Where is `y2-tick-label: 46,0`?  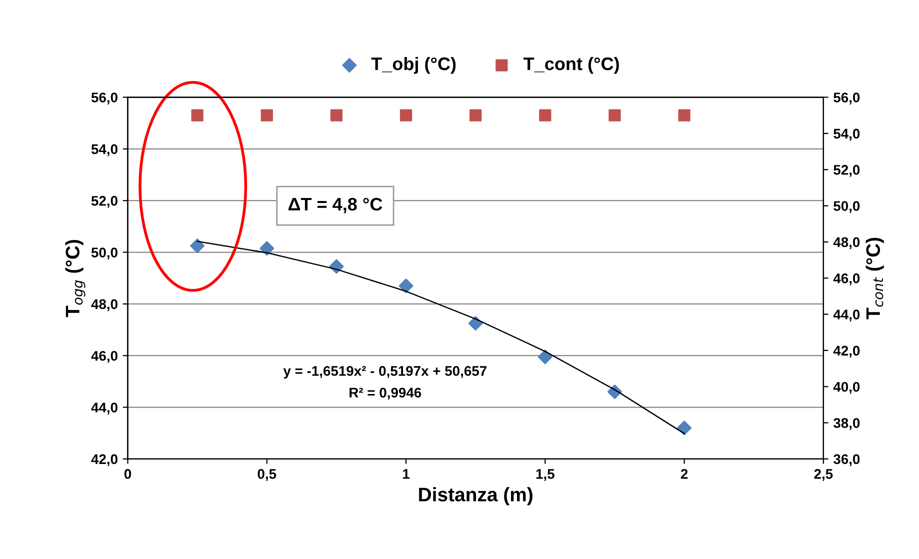 y2-tick-label: 46,0 is located at coordinates (846, 279).